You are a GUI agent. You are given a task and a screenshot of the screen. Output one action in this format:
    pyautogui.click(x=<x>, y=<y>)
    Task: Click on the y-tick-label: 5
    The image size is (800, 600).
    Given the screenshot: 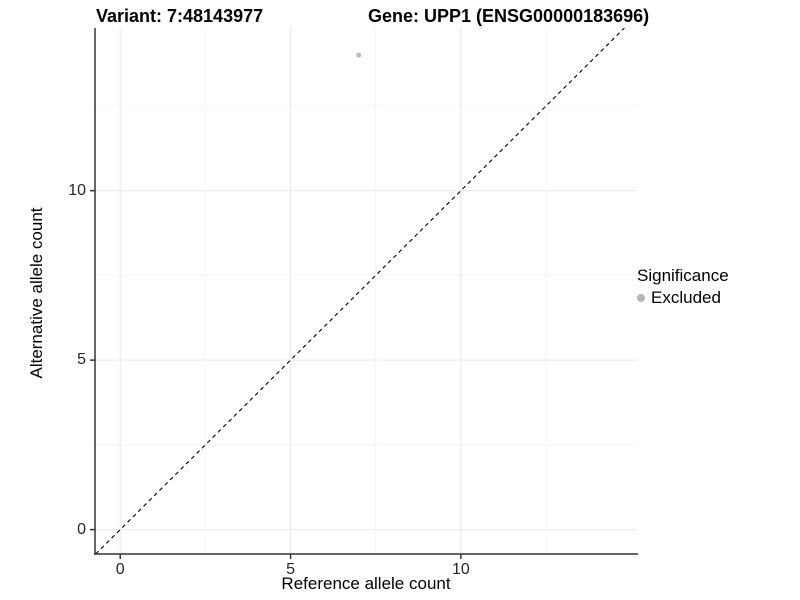 What is the action you would take?
    pyautogui.click(x=81, y=360)
    